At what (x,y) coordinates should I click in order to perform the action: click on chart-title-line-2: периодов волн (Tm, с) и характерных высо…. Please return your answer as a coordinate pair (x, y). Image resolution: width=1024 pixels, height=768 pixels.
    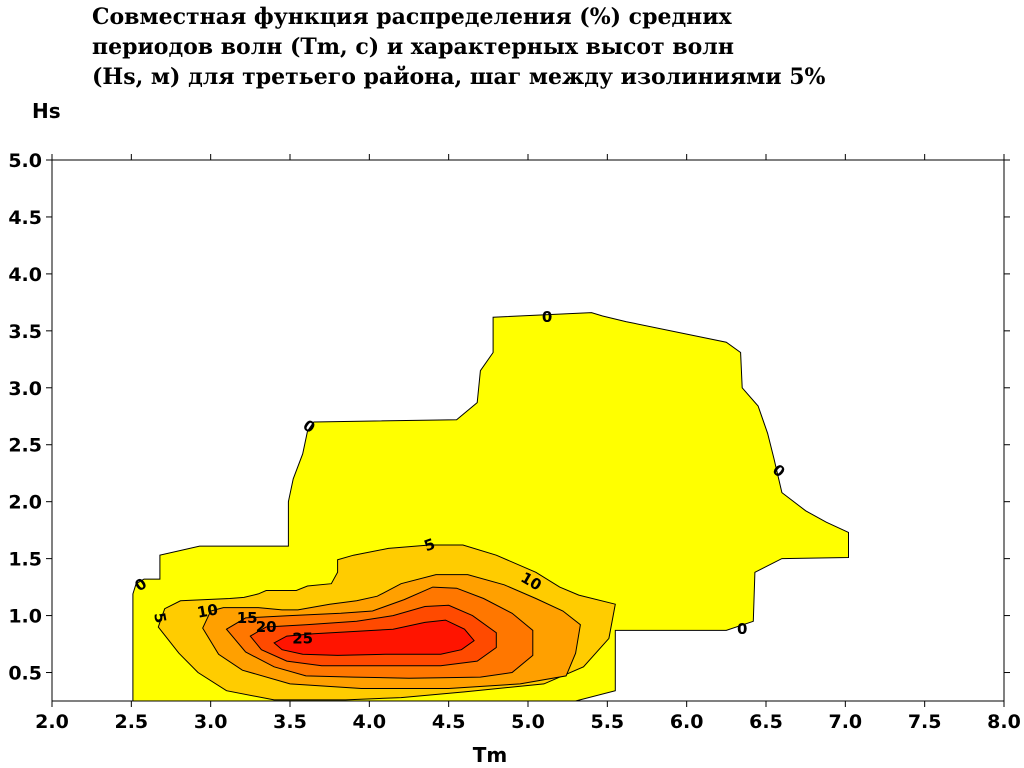
    Looking at the image, I should click on (413, 47).